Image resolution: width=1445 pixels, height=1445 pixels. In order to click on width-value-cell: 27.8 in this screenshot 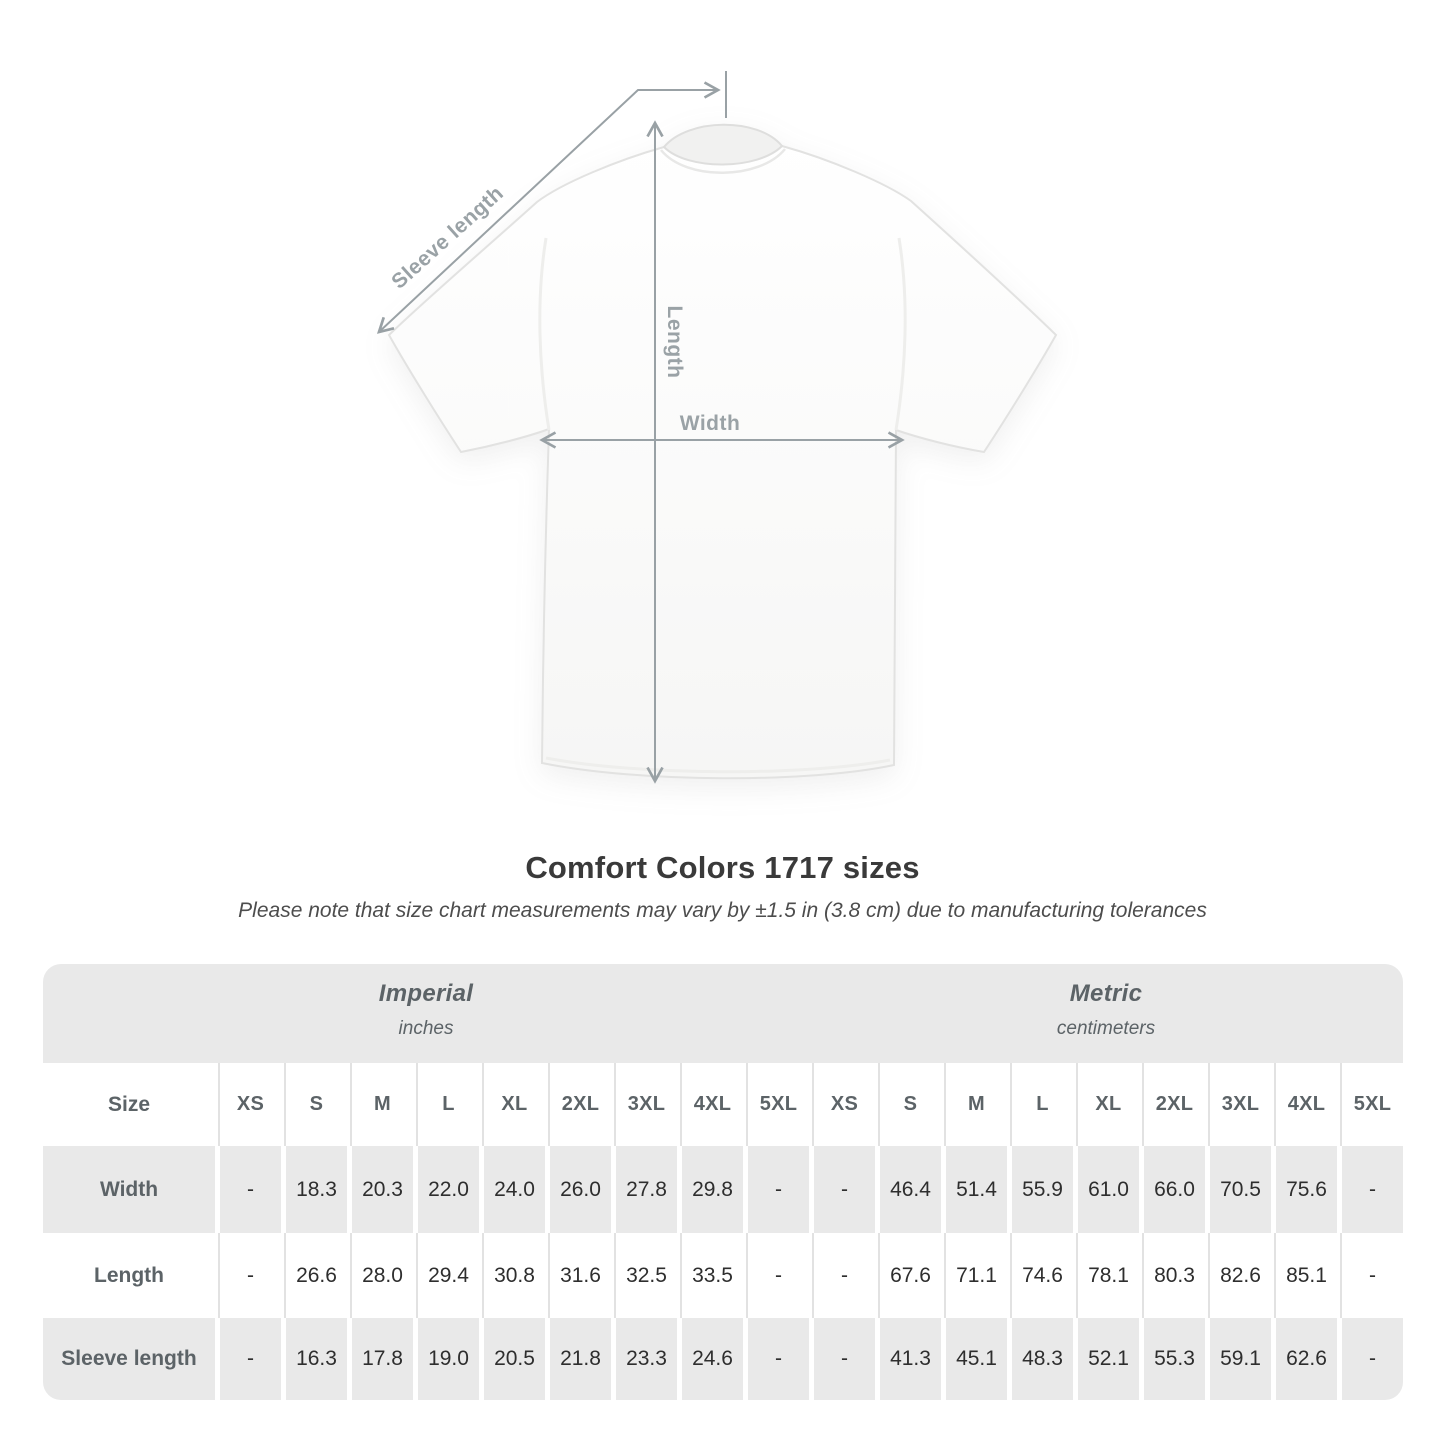, I will do `click(646, 1189)`.